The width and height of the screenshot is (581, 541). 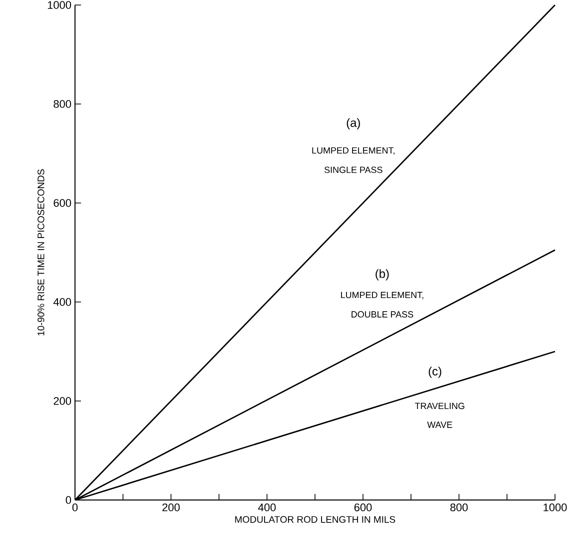 What do you see at coordinates (439, 406) in the screenshot?
I see `annotation: TRAVELING` at bounding box center [439, 406].